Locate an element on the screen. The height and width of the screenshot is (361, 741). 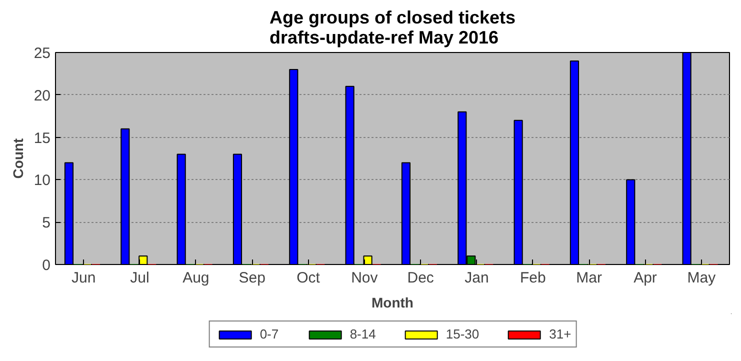
y-tick-label: 0 is located at coordinates (46, 265).